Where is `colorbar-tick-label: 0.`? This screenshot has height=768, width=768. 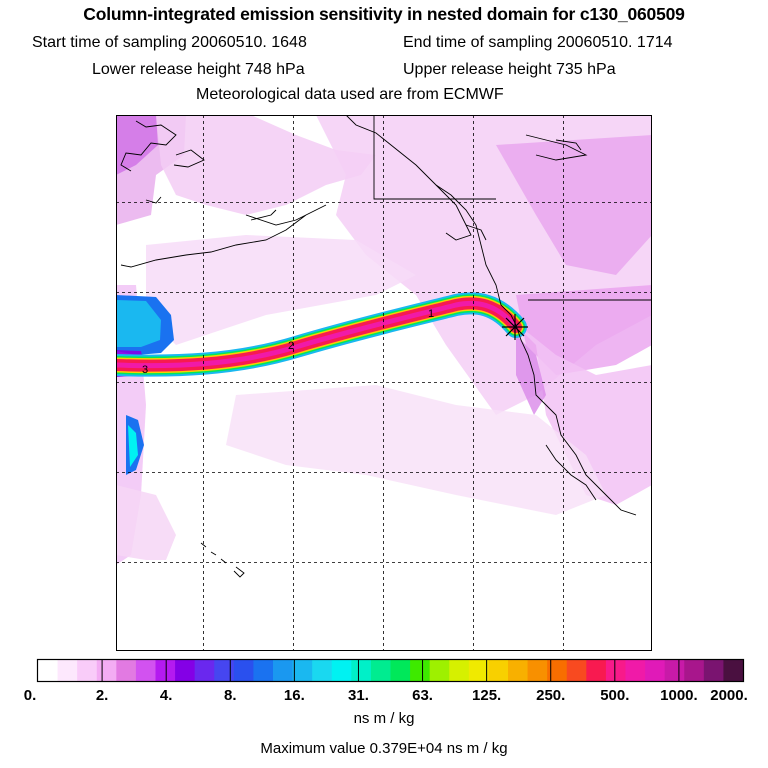
colorbar-tick-label: 0. is located at coordinates (30, 695).